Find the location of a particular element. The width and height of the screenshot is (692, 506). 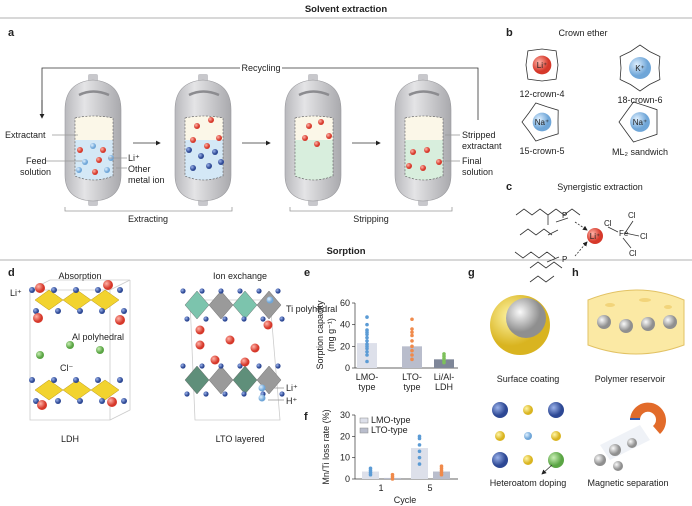

x-tick-label: LTO- is located at coordinates (412, 377).